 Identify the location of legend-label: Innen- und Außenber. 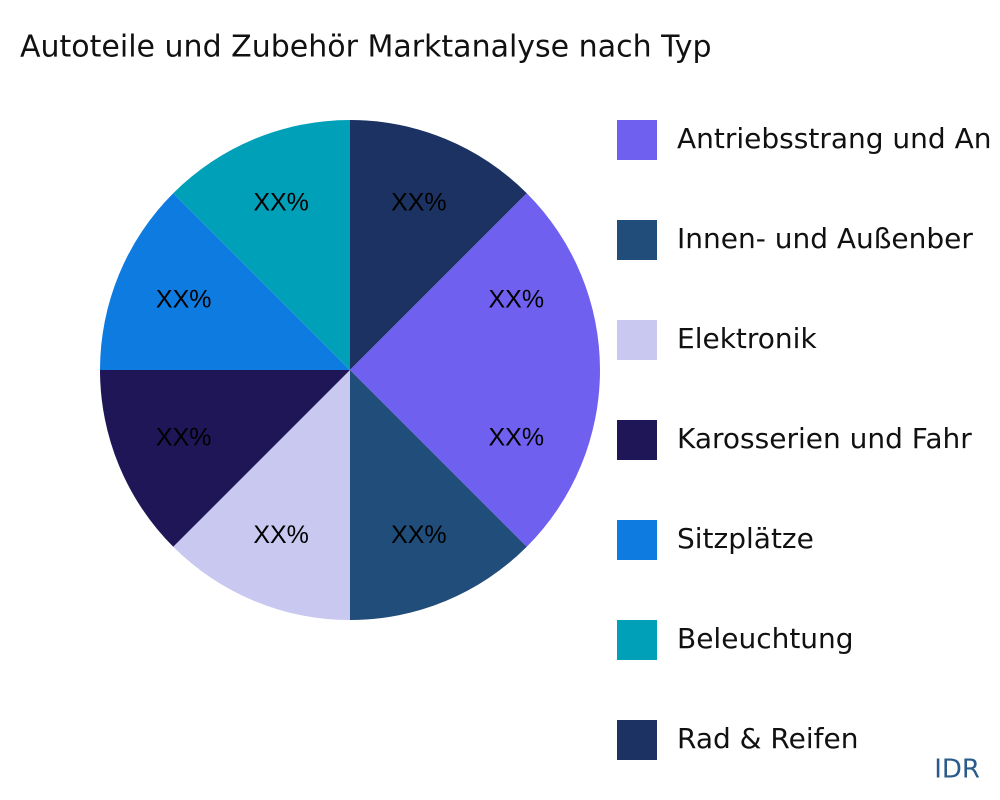
(825, 238).